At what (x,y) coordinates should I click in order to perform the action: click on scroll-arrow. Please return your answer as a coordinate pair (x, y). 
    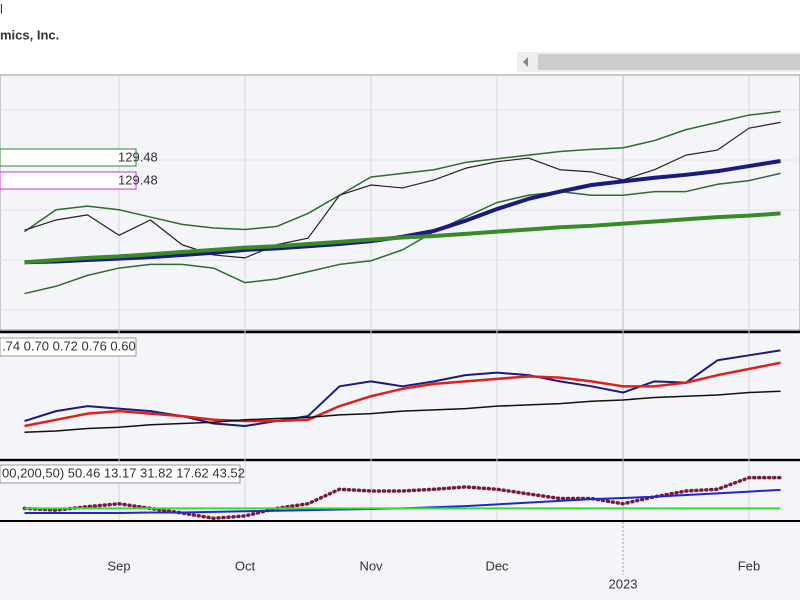
    Looking at the image, I should click on (525, 62).